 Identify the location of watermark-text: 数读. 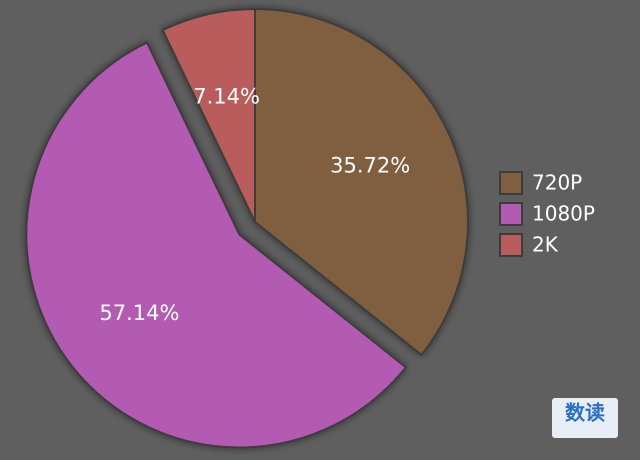
(585, 413).